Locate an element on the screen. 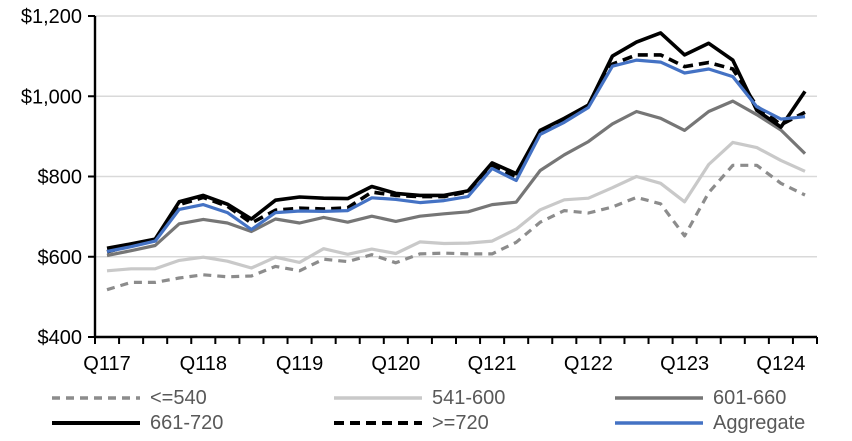  x-tick-label: Q119 is located at coordinates (299, 364).